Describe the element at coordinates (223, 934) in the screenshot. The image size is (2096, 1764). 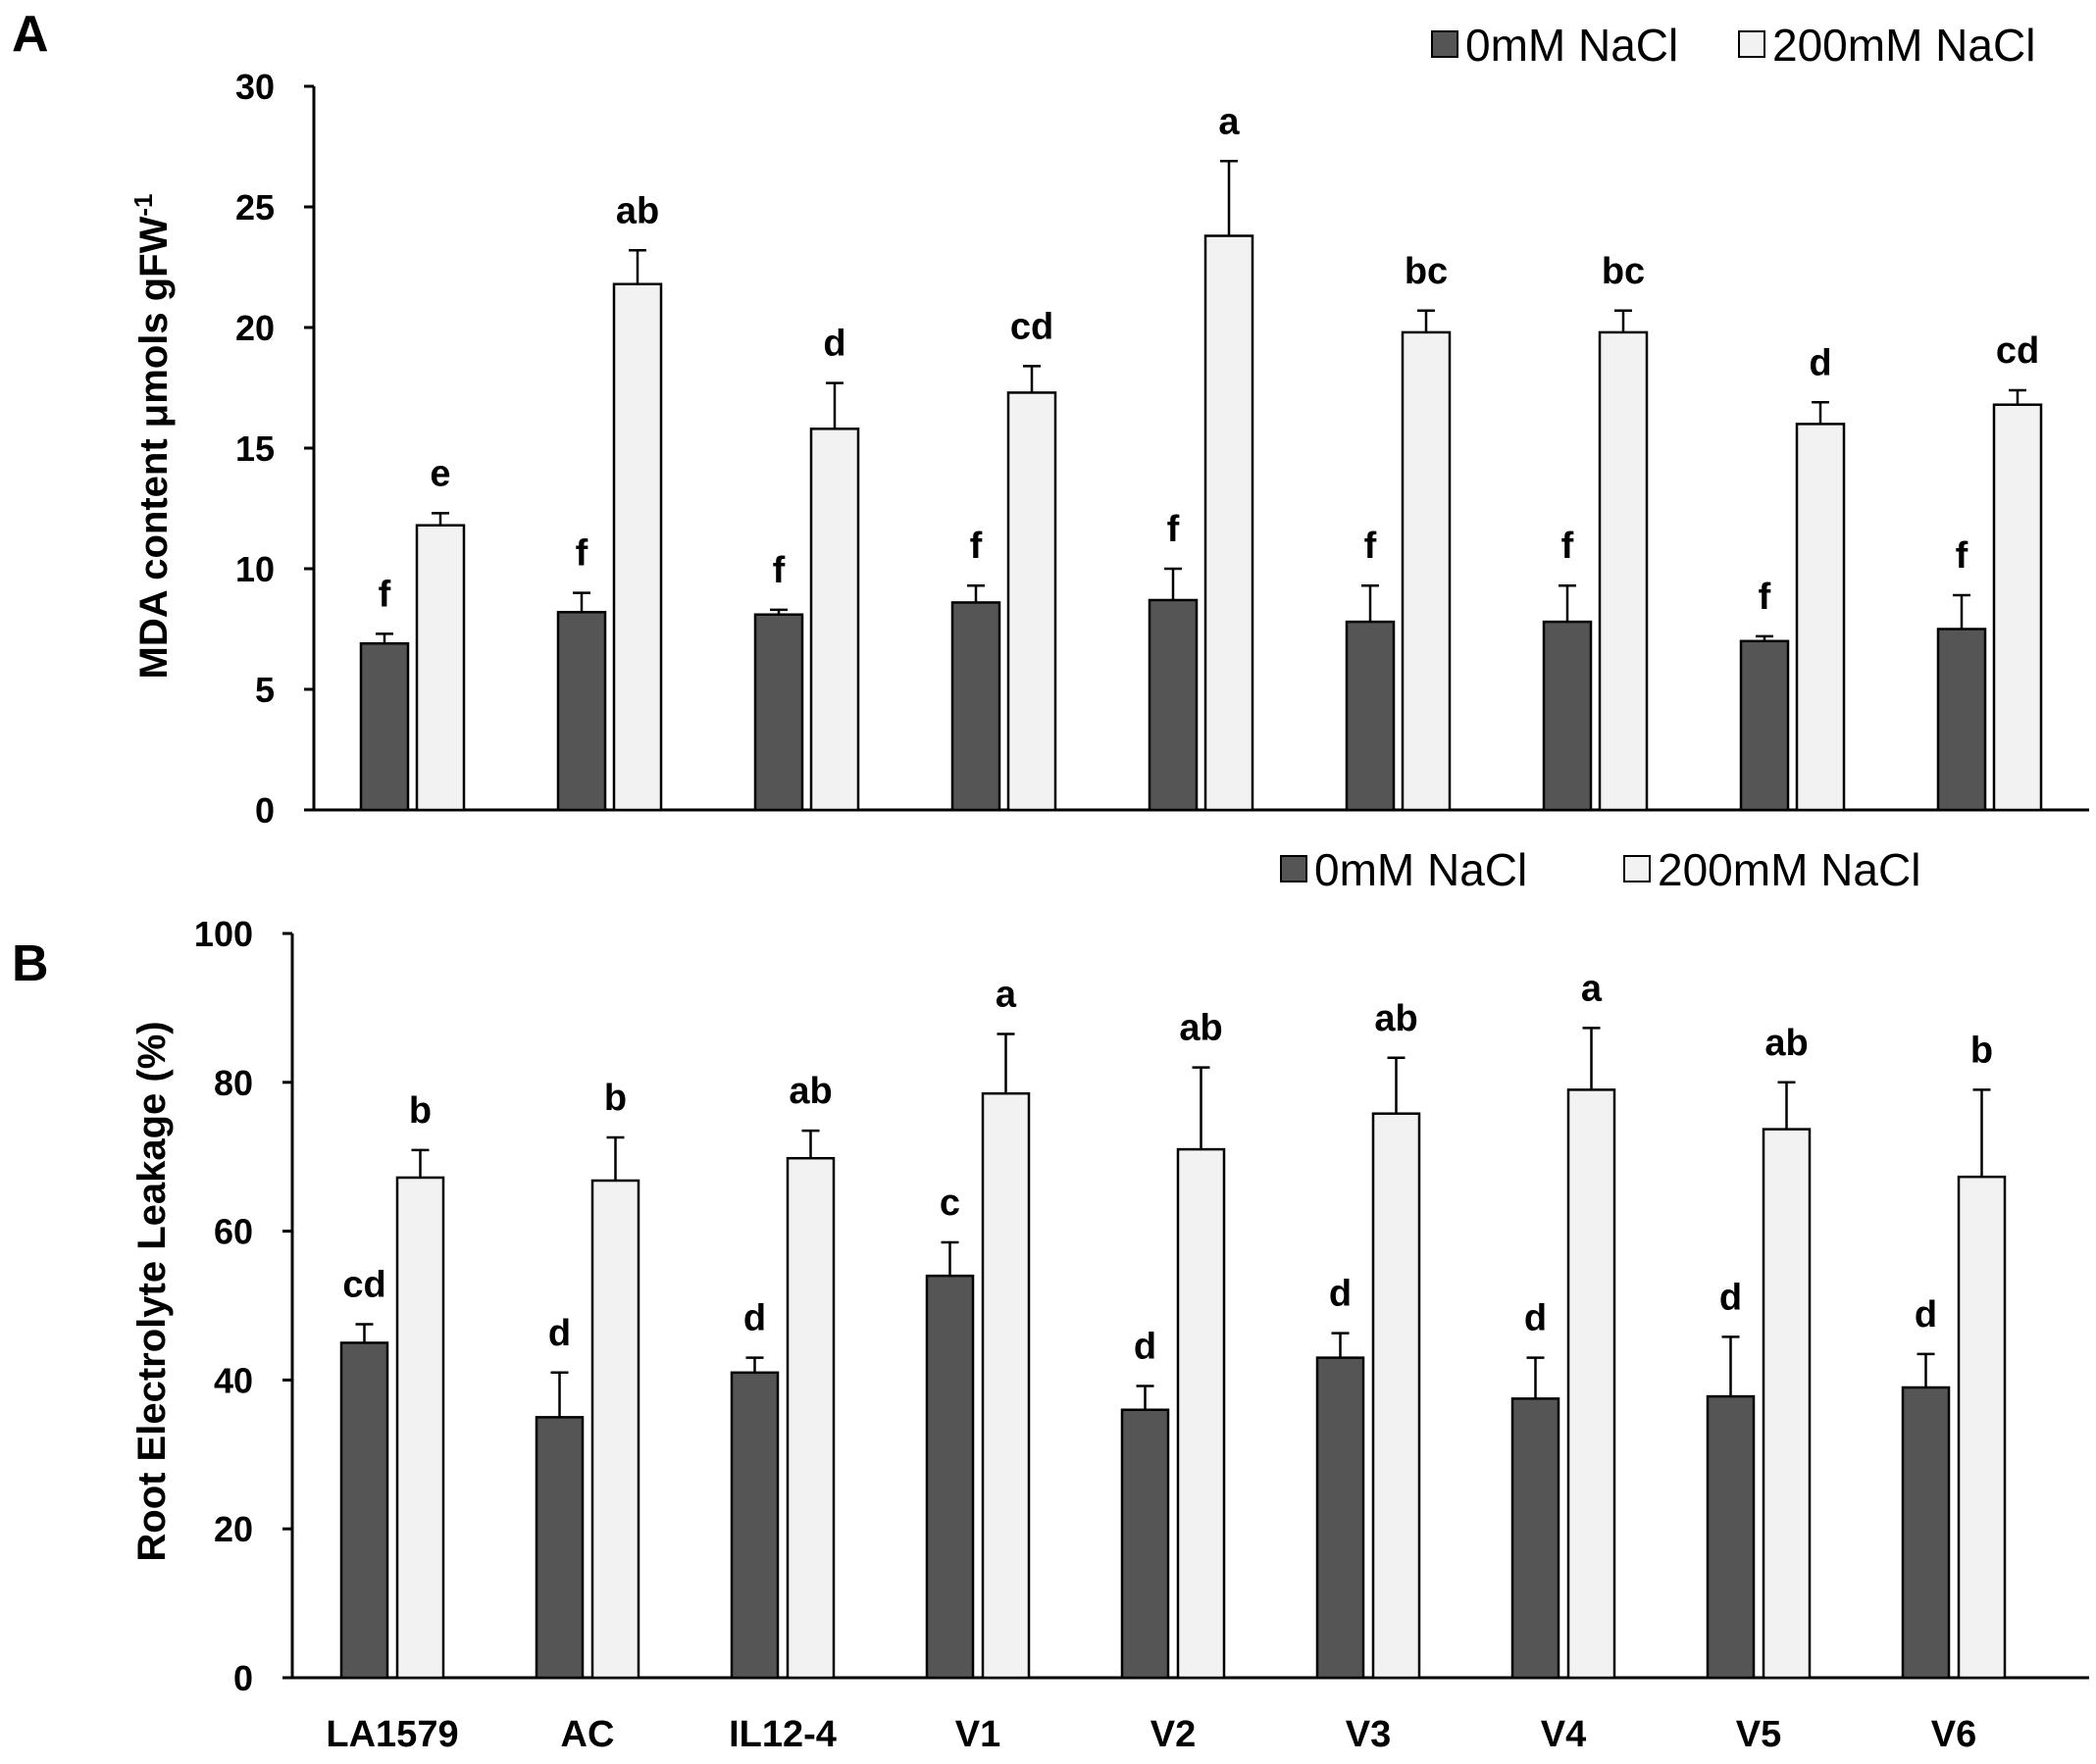
I see `y-tick-label: 100` at that location.